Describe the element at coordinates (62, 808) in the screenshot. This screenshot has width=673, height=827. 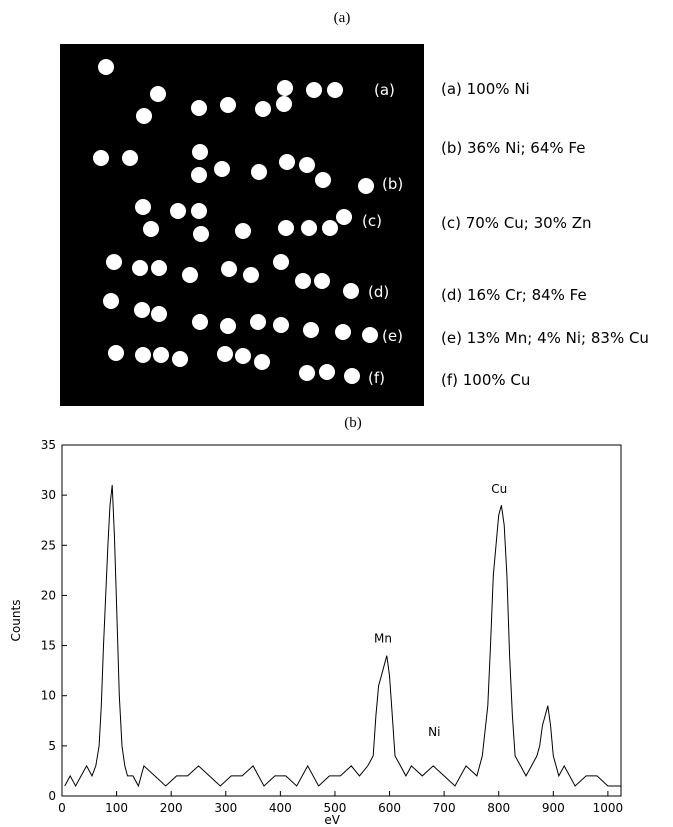
I see `x-tick-label: 0` at that location.